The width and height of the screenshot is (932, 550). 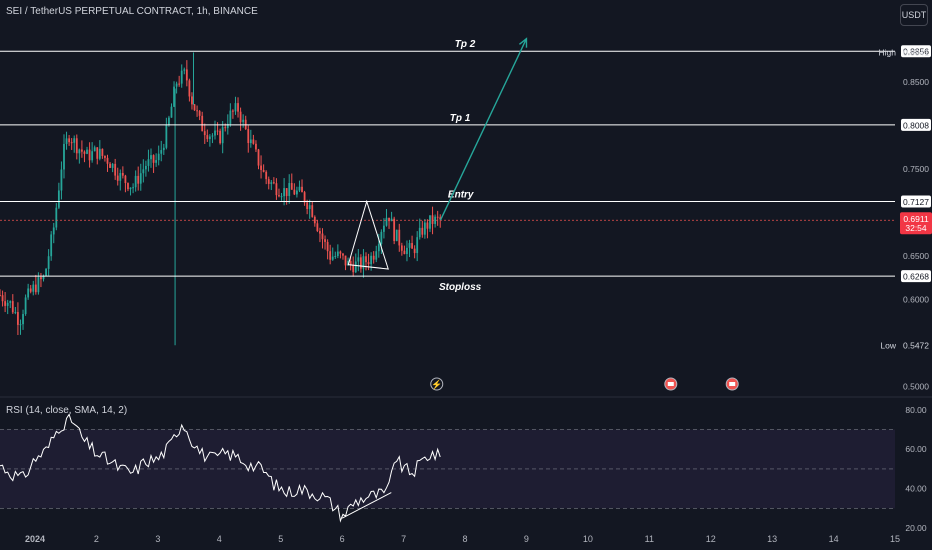 I want to click on rsi-line, so click(x=220, y=468).